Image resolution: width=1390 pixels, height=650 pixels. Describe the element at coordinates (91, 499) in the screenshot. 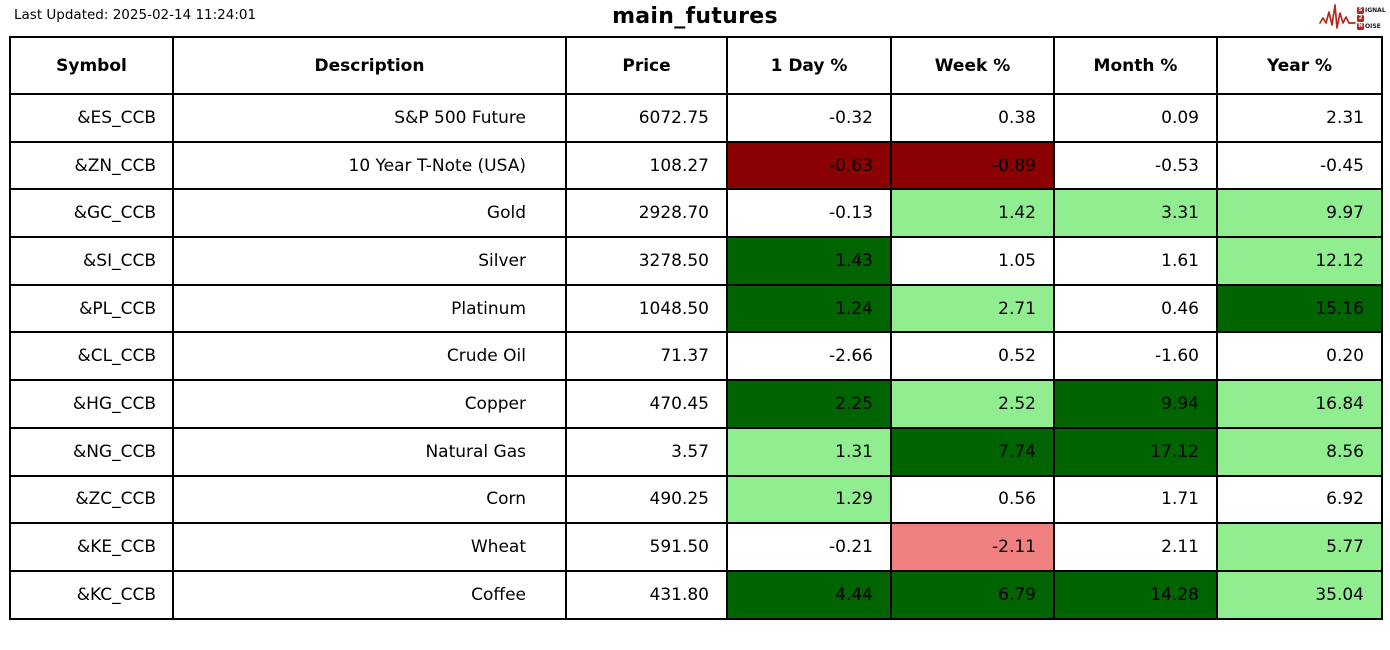

I see `symbol-cell: &ZC_CCB` at that location.